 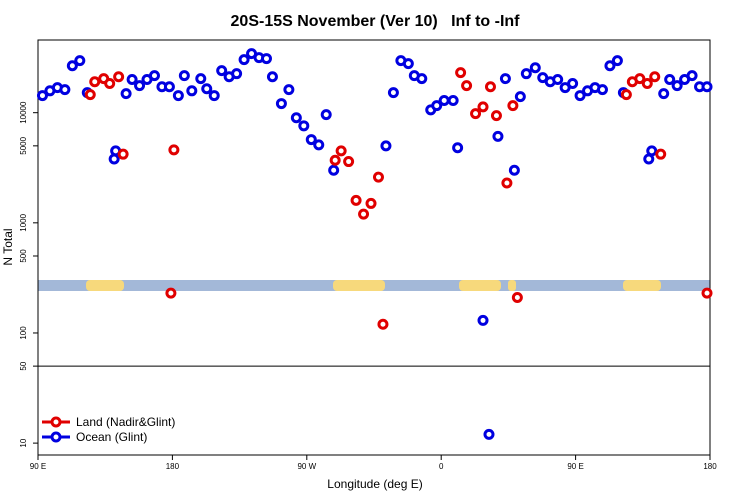 I want to click on x-axis-label: Longitude (deg E), so click(x=374, y=484).